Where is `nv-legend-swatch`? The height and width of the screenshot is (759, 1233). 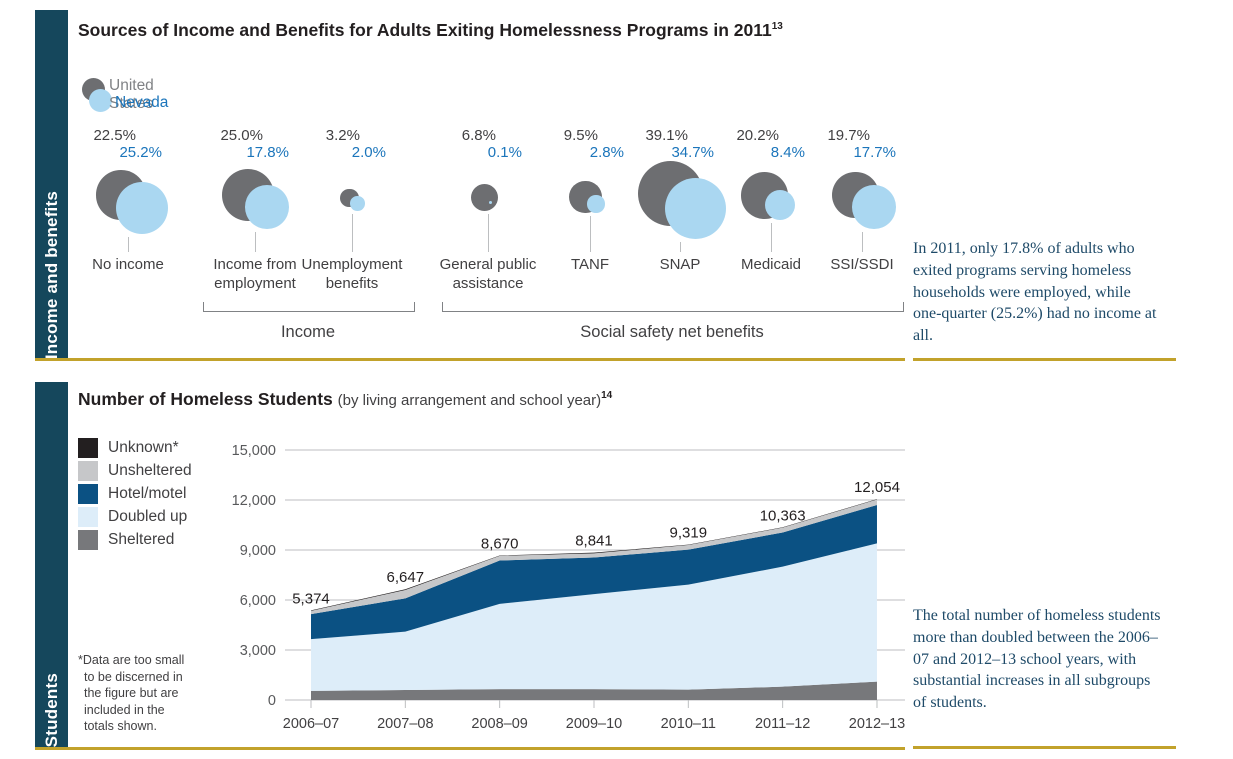
nv-legend-swatch is located at coordinates (100, 100).